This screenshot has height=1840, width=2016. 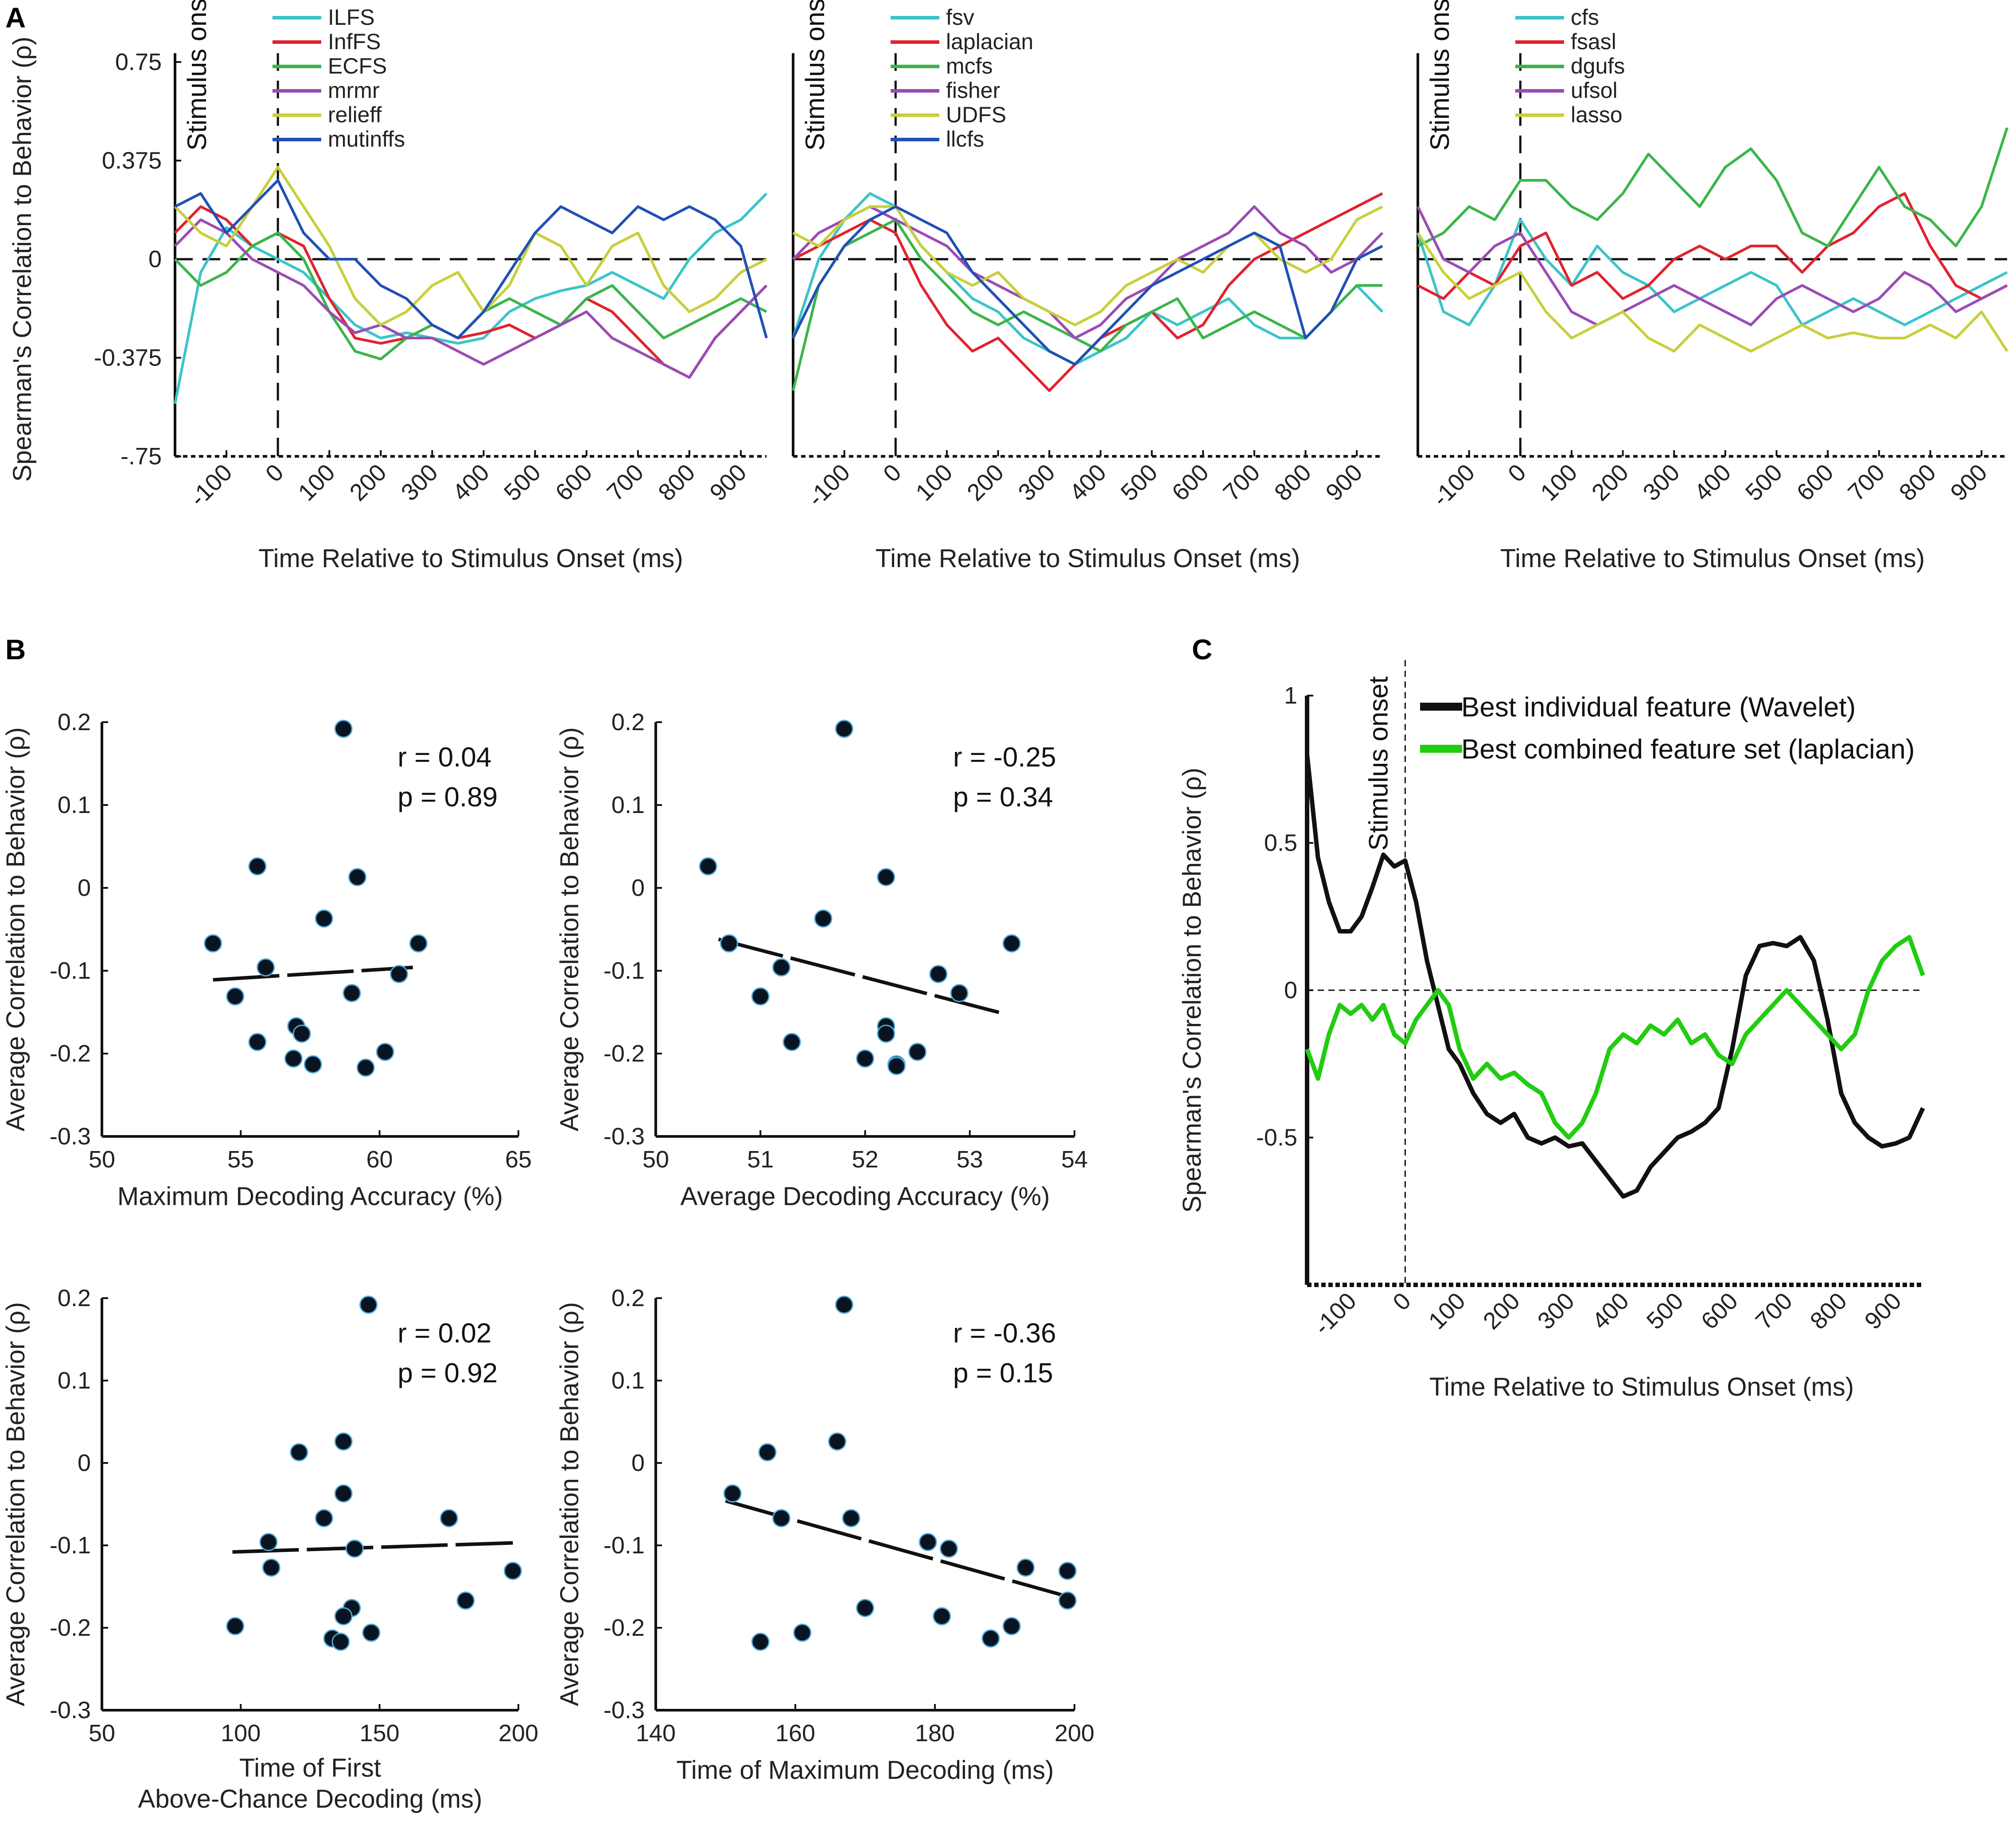 What do you see at coordinates (970, 1159) in the screenshot?
I see `x-tick-label: 53` at bounding box center [970, 1159].